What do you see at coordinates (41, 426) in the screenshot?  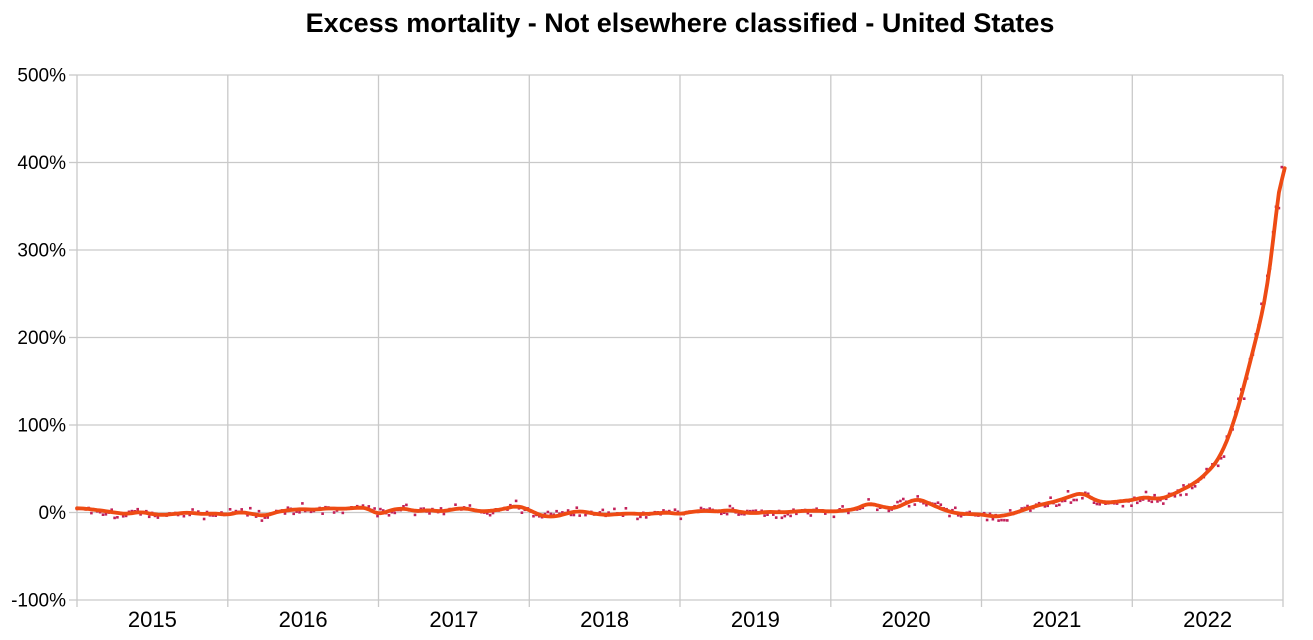 I see `y-tick-label: 100%` at bounding box center [41, 426].